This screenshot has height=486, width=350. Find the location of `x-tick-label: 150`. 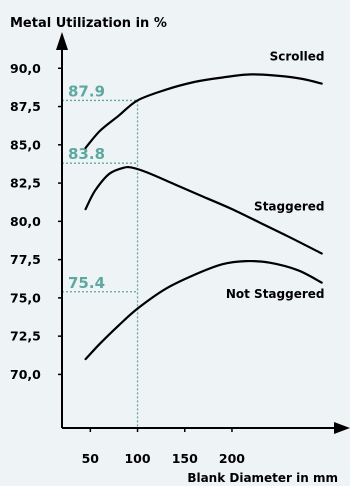

x-tick-label: 150 is located at coordinates (185, 458).